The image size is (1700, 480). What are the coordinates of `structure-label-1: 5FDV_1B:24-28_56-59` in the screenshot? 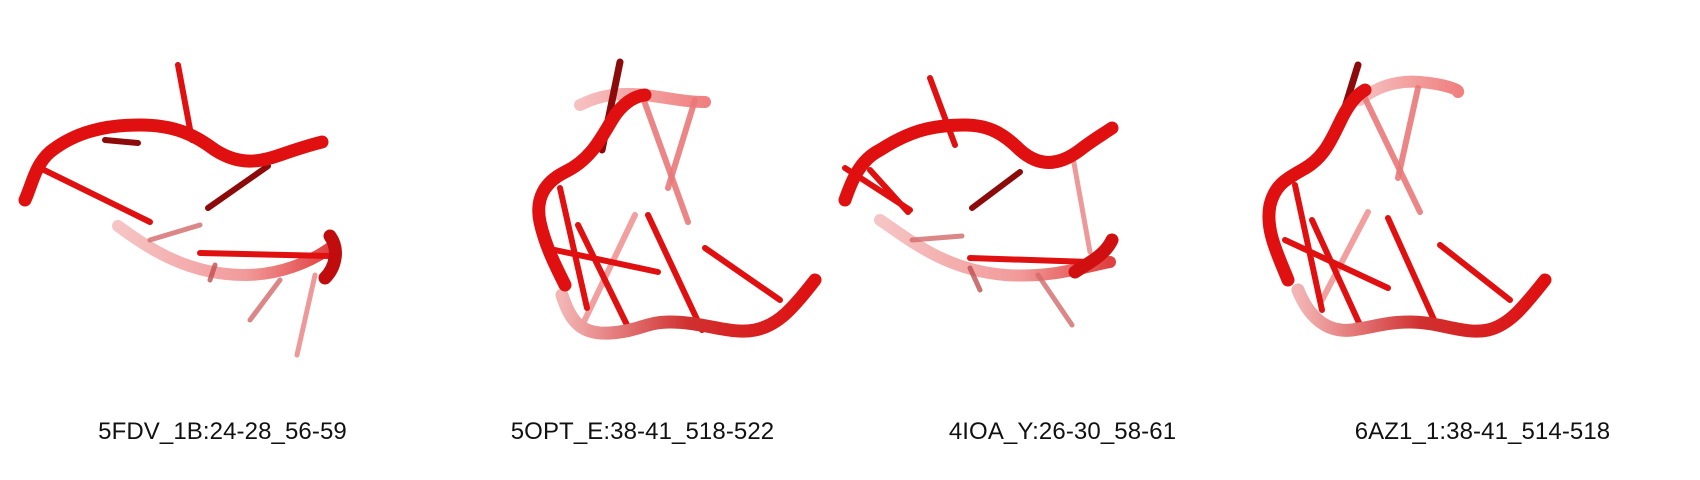 It's located at (222, 431).